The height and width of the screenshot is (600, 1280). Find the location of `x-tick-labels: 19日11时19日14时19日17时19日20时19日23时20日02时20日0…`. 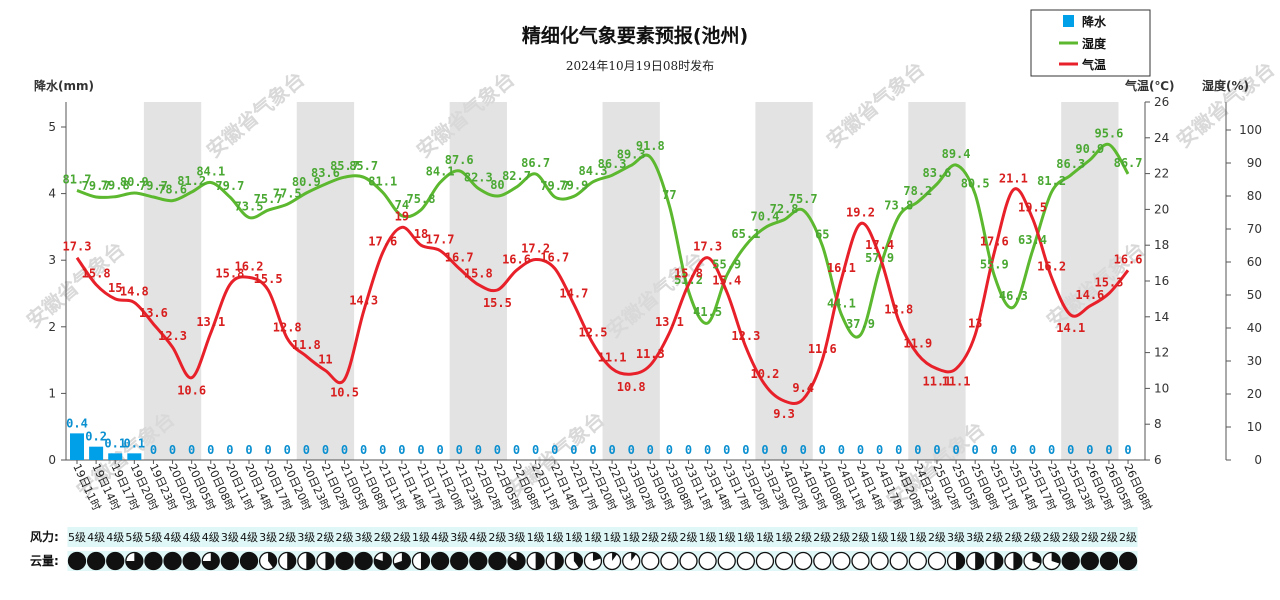

x-tick-labels: 19日11时19日14时19日17时19日20时19日23时20日02时20日0… is located at coordinates (612, 486).